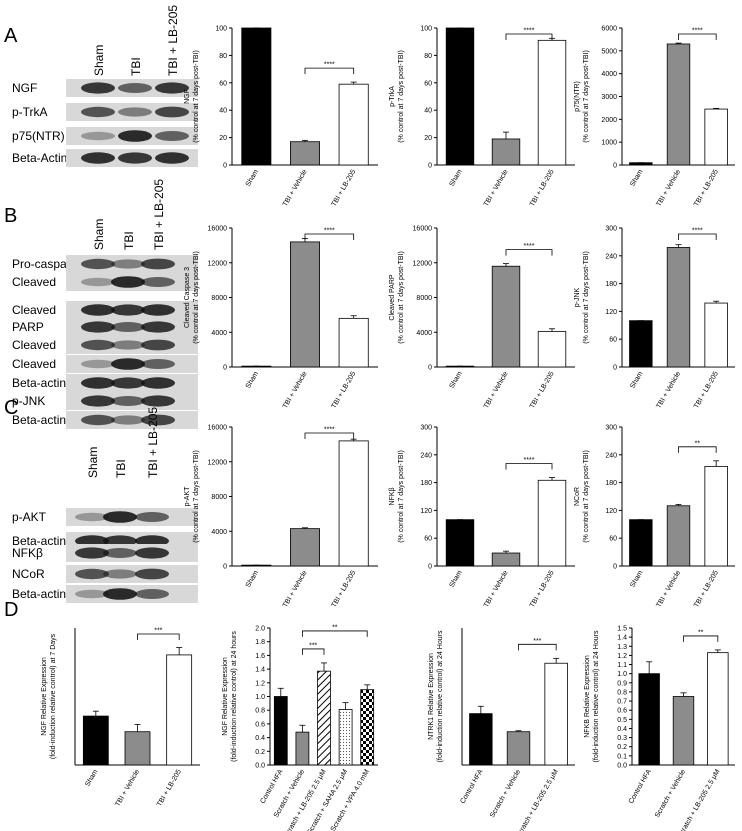 This screenshot has height=831, width=742. Describe the element at coordinates (670, 793) in the screenshot. I see `x-tick-label: Scratch + Vehicle` at that location.